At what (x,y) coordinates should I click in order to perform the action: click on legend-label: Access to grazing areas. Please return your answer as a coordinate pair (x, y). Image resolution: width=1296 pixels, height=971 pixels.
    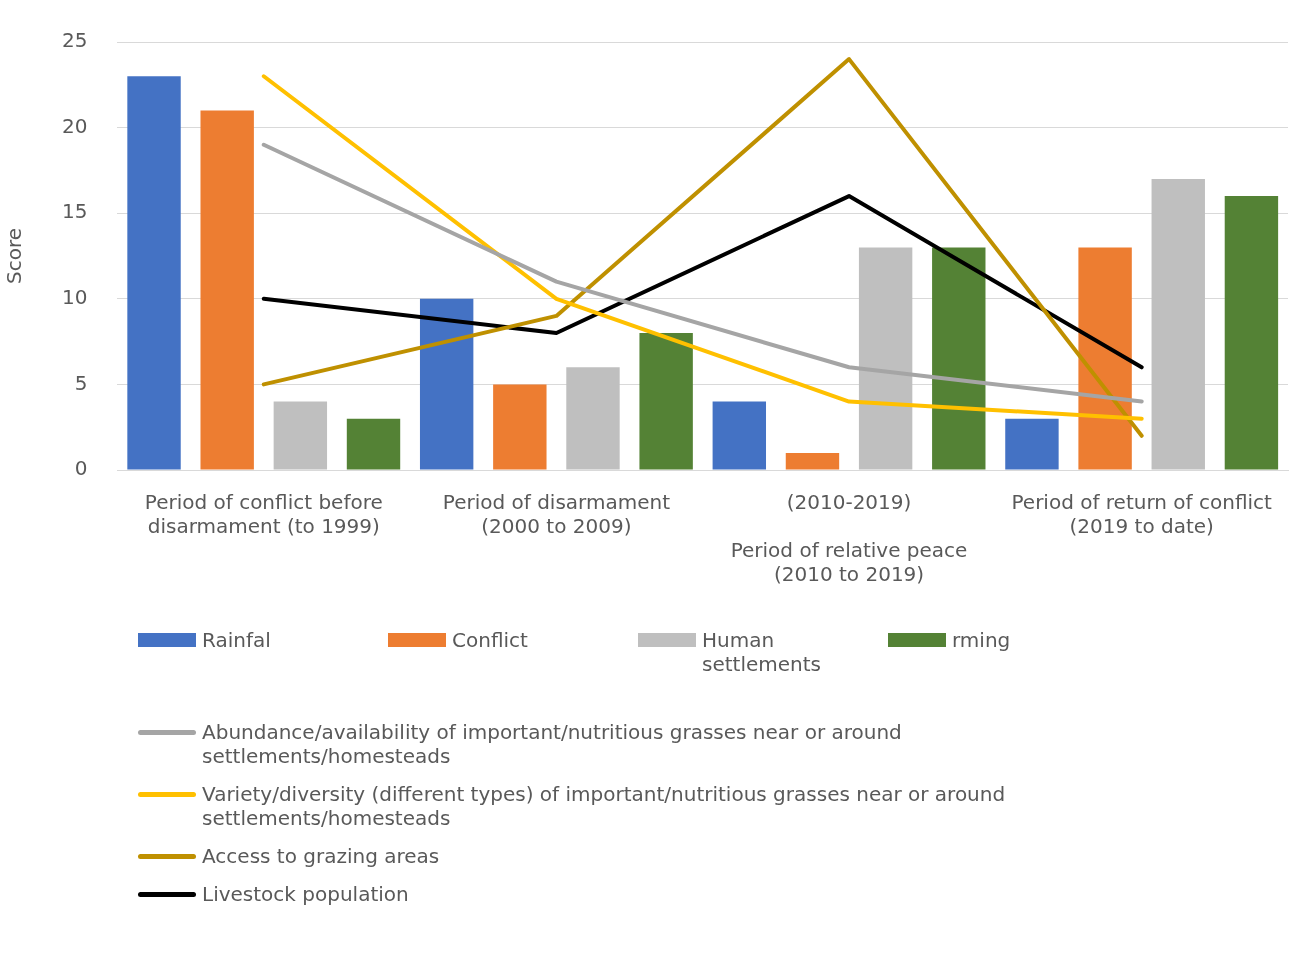
    Looking at the image, I should click on (321, 856).